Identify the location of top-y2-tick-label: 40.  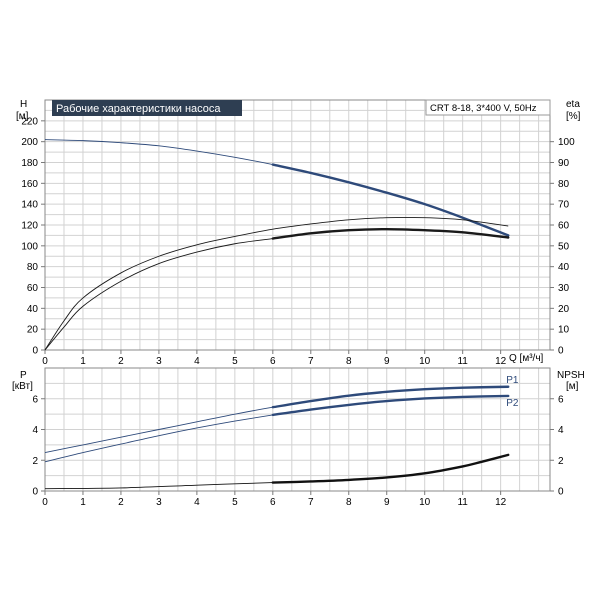
(564, 267).